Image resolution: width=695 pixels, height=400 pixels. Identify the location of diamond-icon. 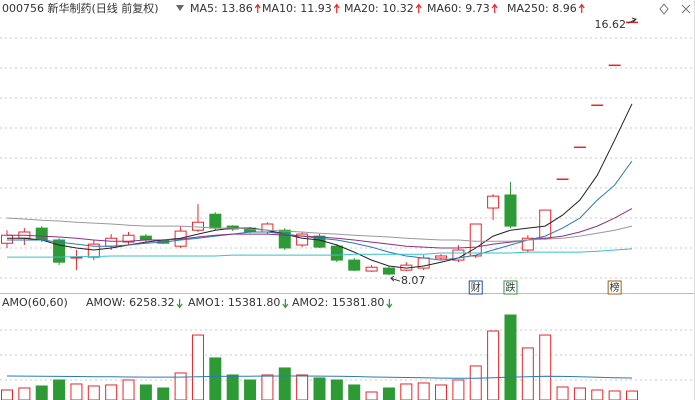
(664, 9).